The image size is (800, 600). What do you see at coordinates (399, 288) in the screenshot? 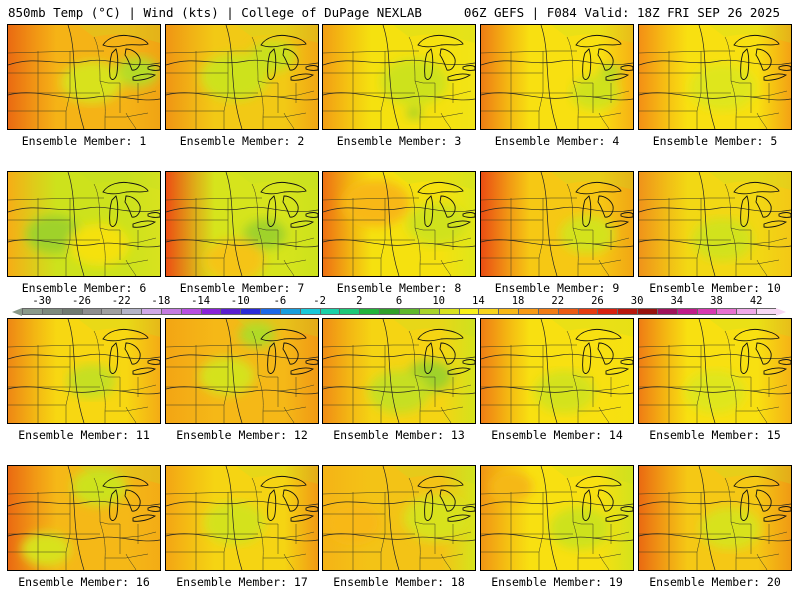
I see `ensemble-member-label: Ensemble Member: 8` at bounding box center [399, 288].